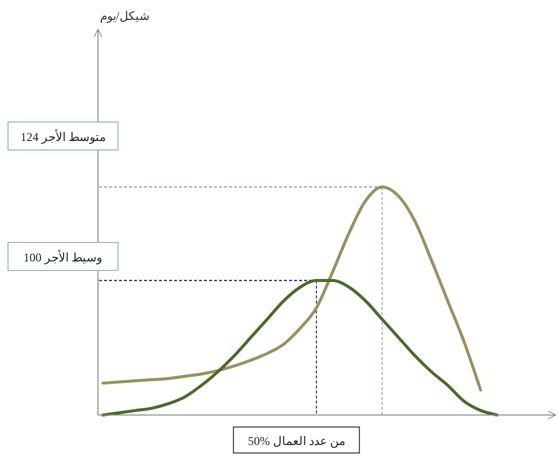  What do you see at coordinates (63, 136) in the screenshot?
I see `text: متوسط الأجر 124` at bounding box center [63, 136].